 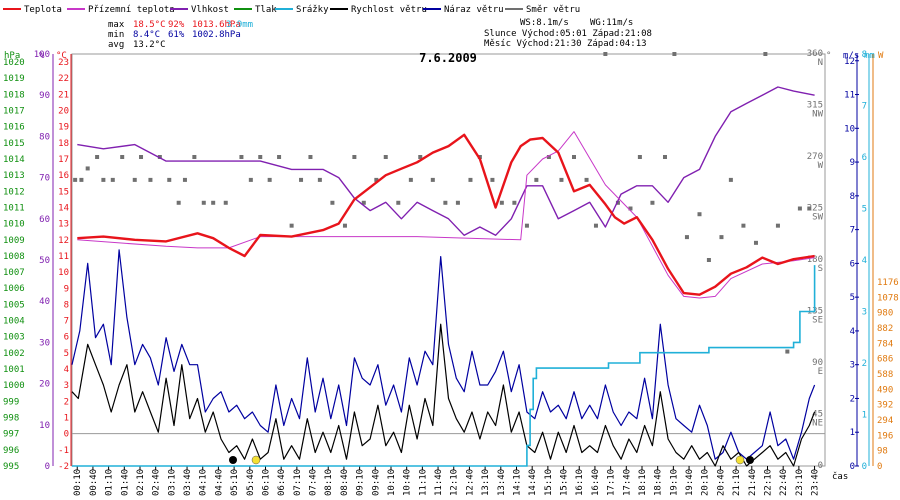 I want to click on moonrise-marker, so click(x=750, y=460).